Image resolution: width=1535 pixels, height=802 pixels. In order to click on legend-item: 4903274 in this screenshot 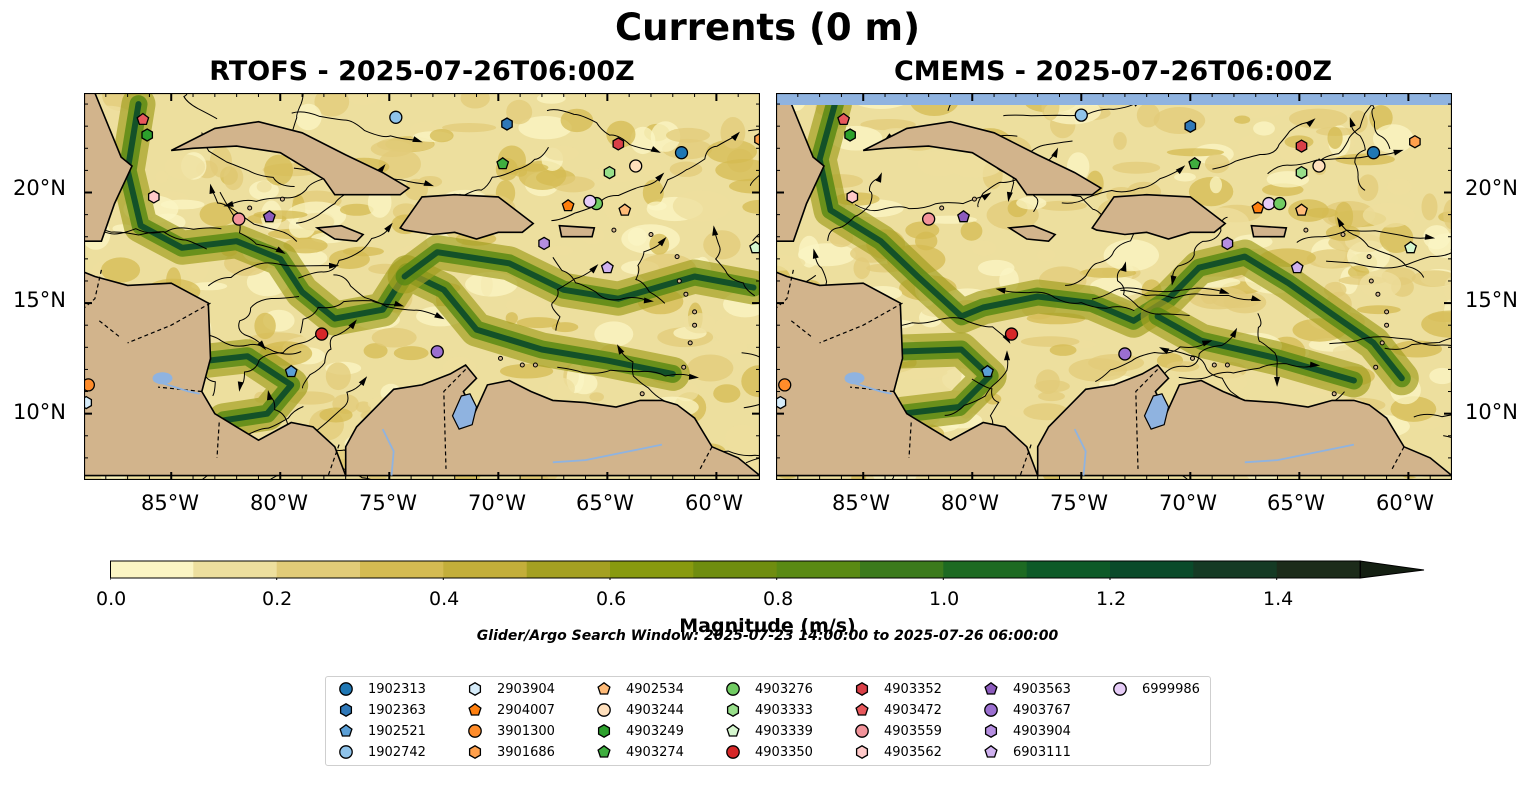, I will do `click(640, 752)`.